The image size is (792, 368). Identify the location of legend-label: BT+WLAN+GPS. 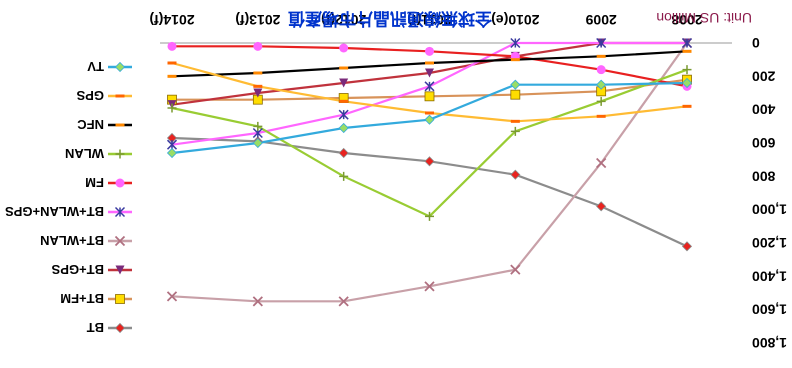
(54, 211).